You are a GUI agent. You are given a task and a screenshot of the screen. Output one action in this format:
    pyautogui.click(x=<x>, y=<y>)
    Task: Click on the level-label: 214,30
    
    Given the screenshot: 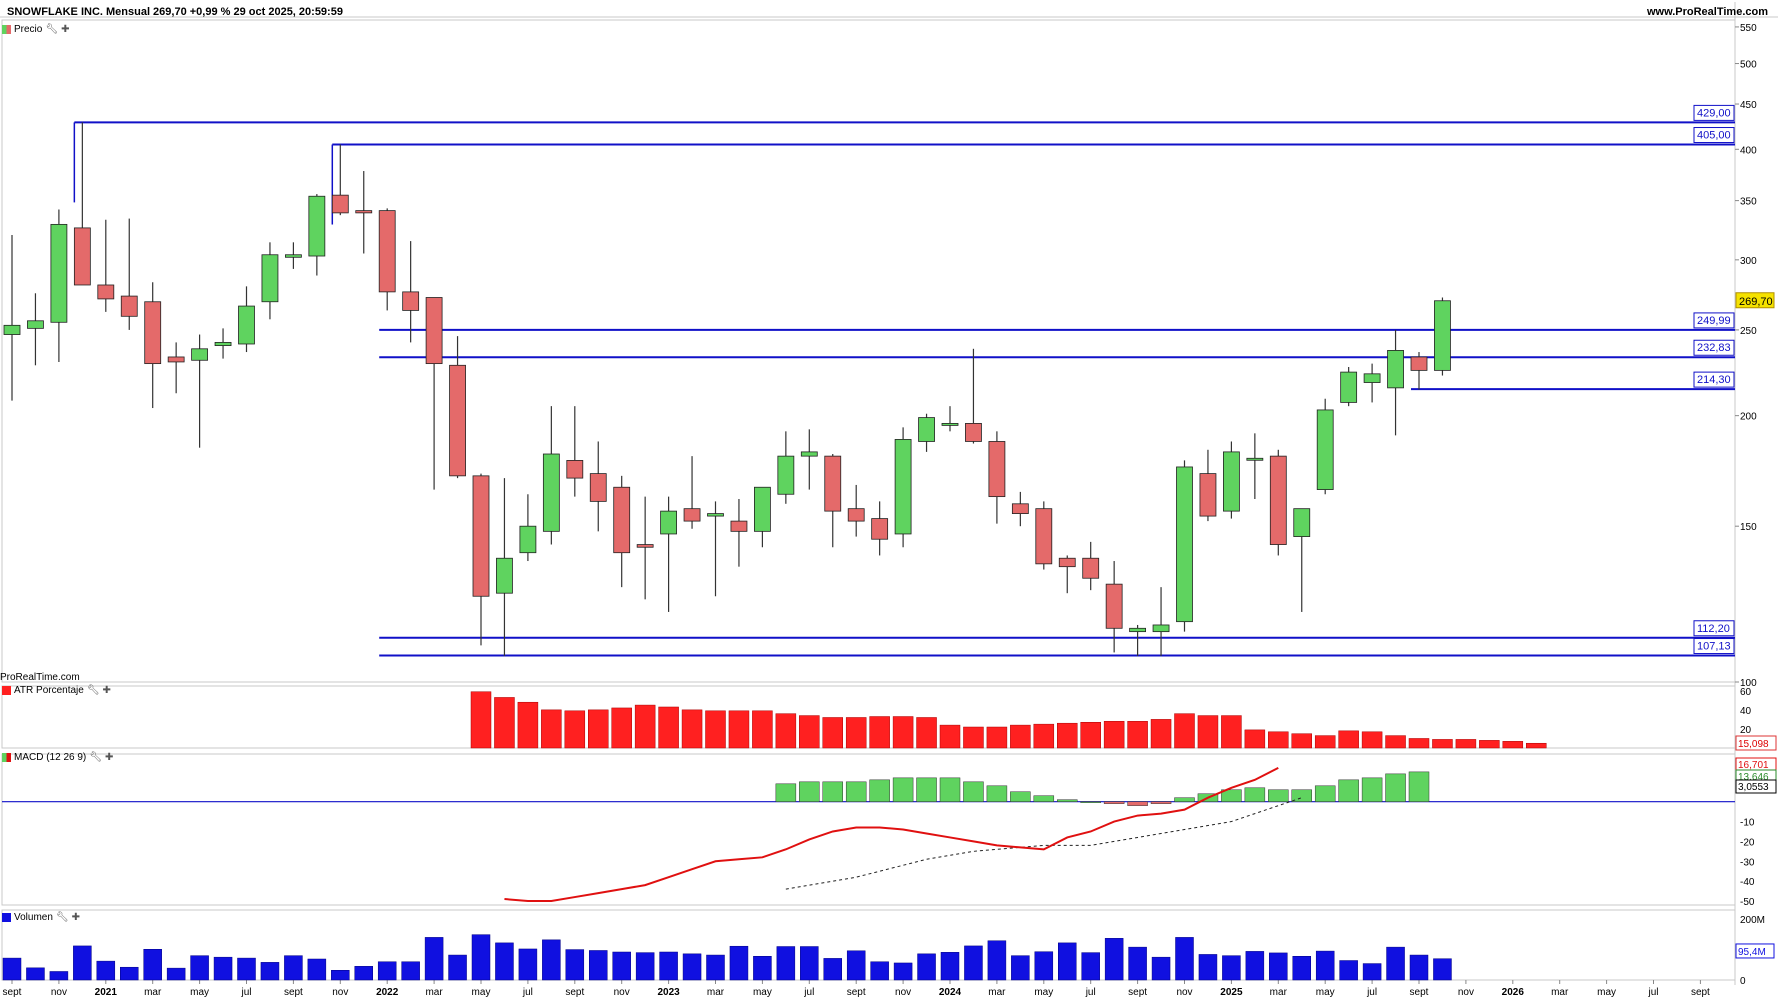 What is the action you would take?
    pyautogui.click(x=1714, y=380)
    